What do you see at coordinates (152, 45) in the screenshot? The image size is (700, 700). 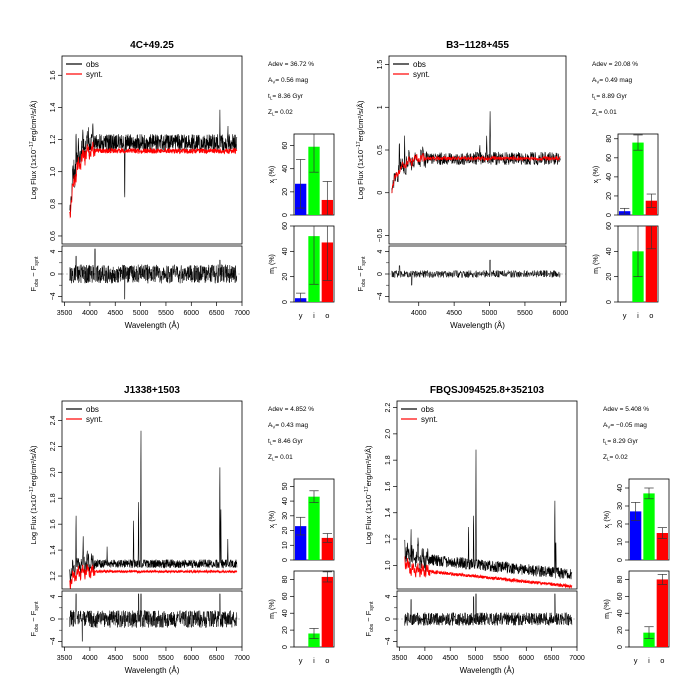 I see `panel-title: 4C+49.25` at bounding box center [152, 45].